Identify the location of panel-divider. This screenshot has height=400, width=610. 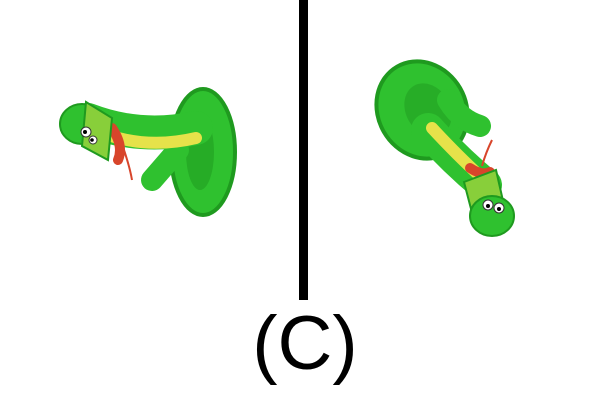
(303, 150).